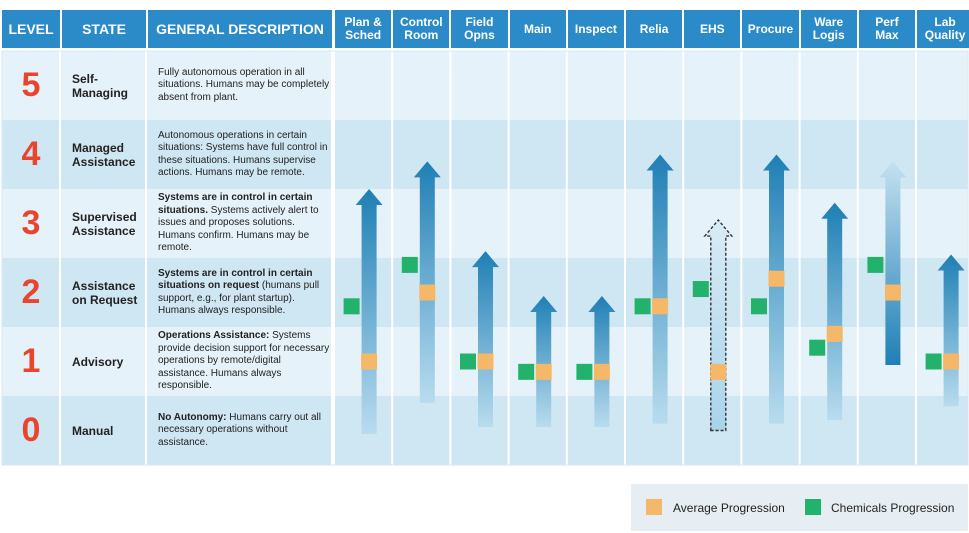 The image size is (969, 533). I want to click on category-header: Field Opns, so click(479, 29).